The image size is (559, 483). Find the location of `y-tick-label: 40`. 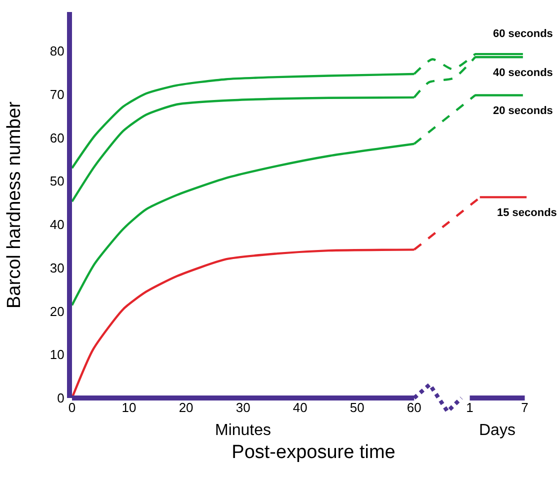

y-tick-label: 40 is located at coordinates (57, 224).